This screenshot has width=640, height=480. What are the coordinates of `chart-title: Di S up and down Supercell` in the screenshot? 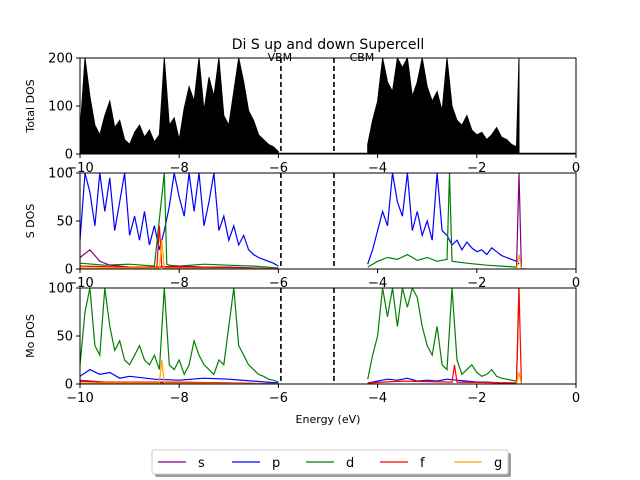 It's located at (328, 45).